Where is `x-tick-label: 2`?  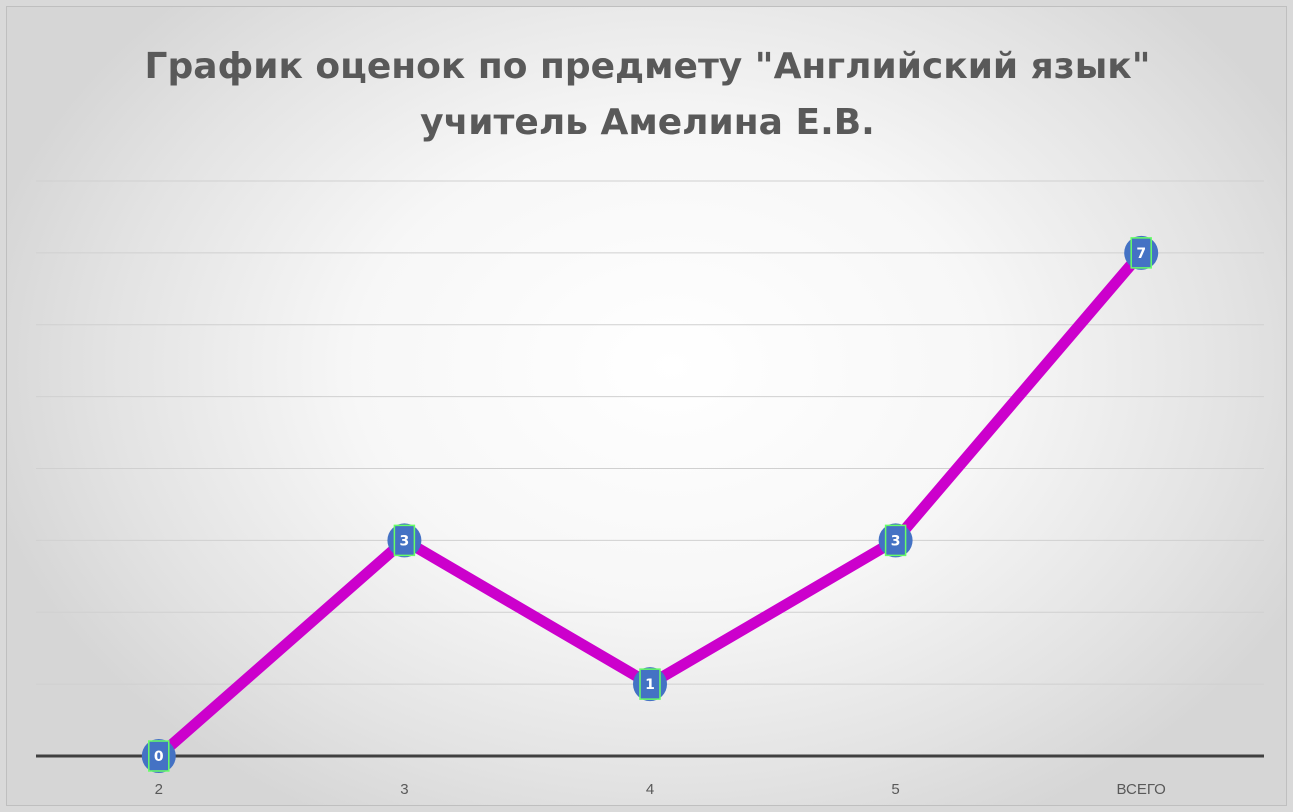 x-tick-label: 2 is located at coordinates (159, 789).